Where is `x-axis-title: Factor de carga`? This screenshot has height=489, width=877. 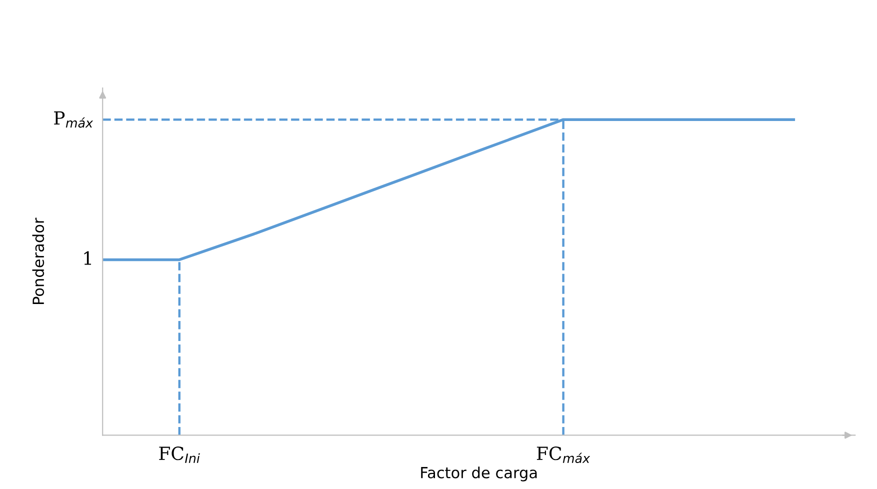
x-axis-title: Factor de carga is located at coordinates (479, 474).